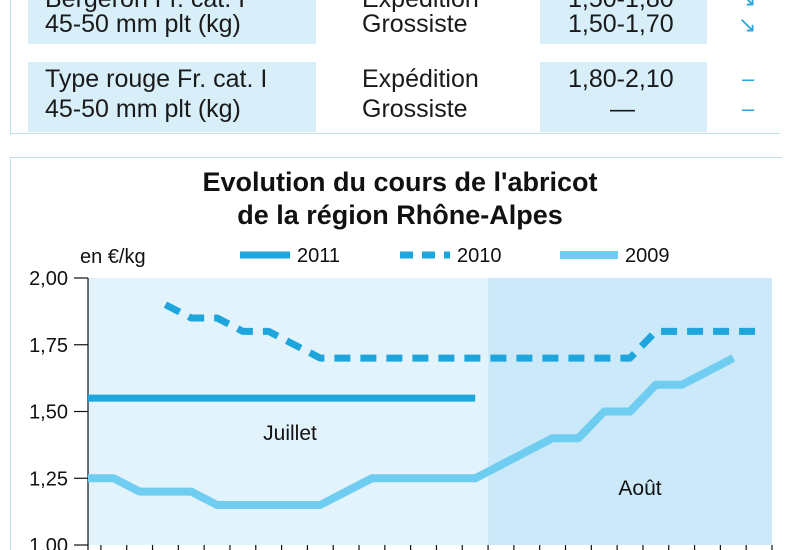 This screenshot has width=800, height=550. Describe the element at coordinates (647, 256) in the screenshot. I see `legend-label-2009: 2009` at that location.